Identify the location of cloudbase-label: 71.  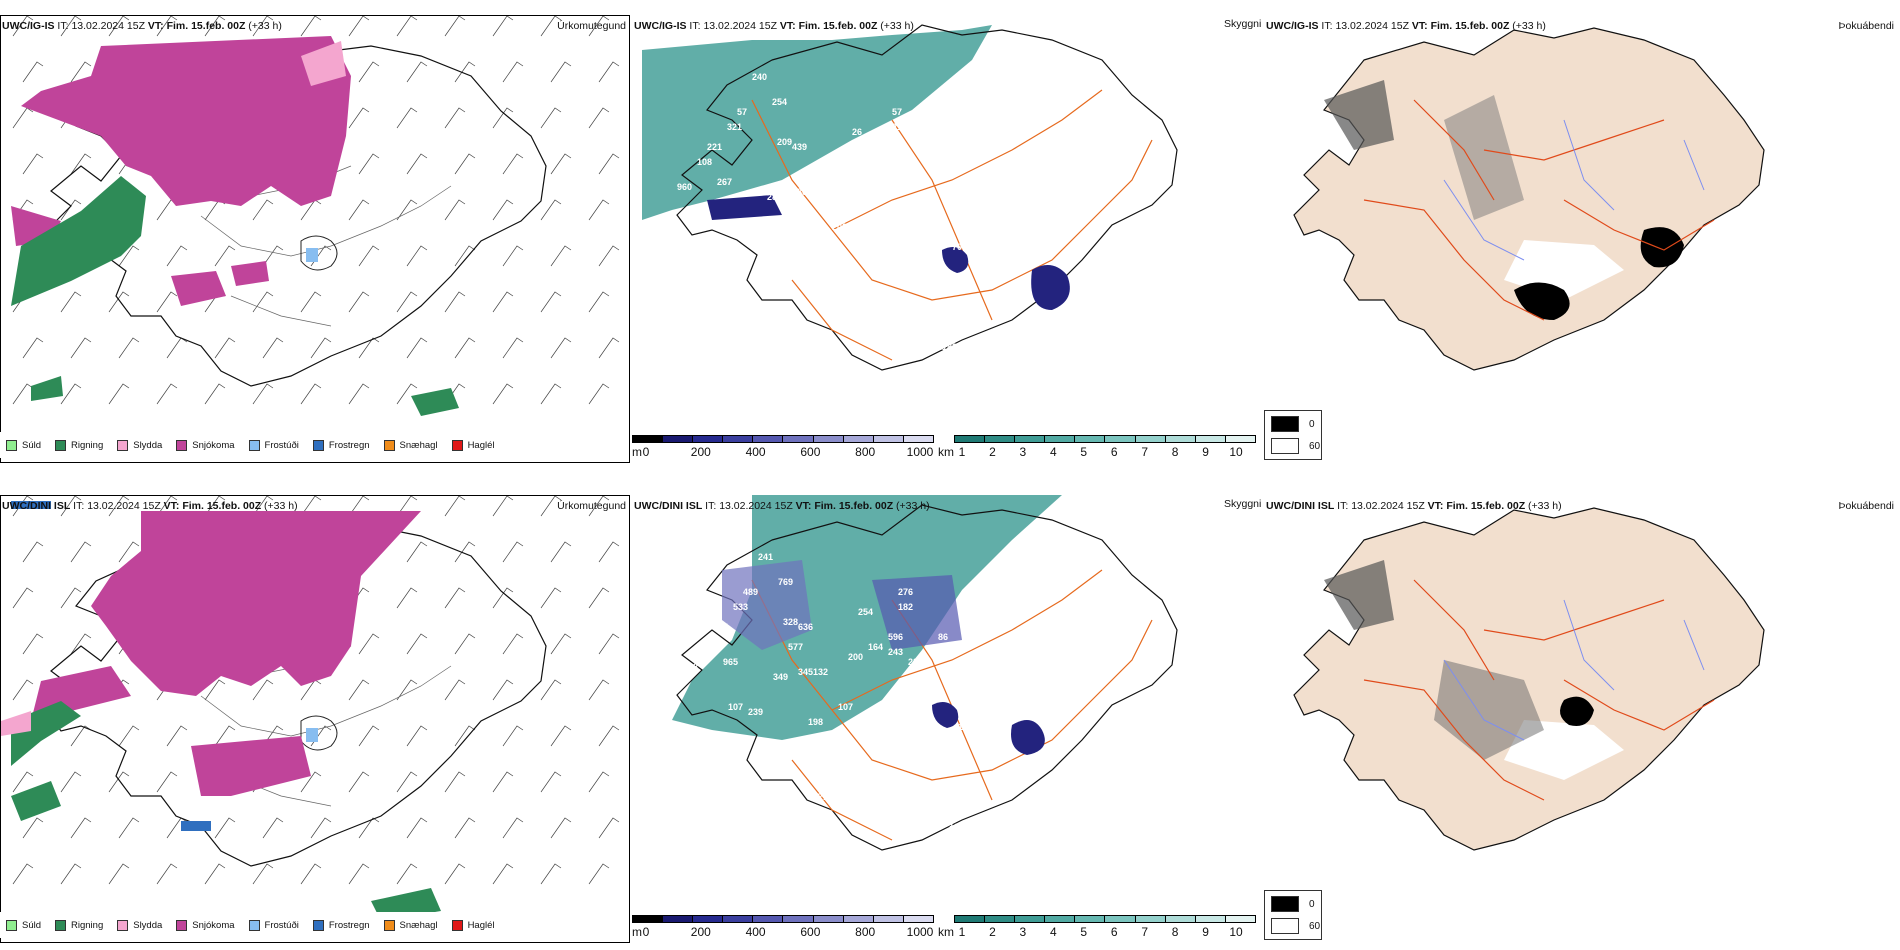
(823, 797).